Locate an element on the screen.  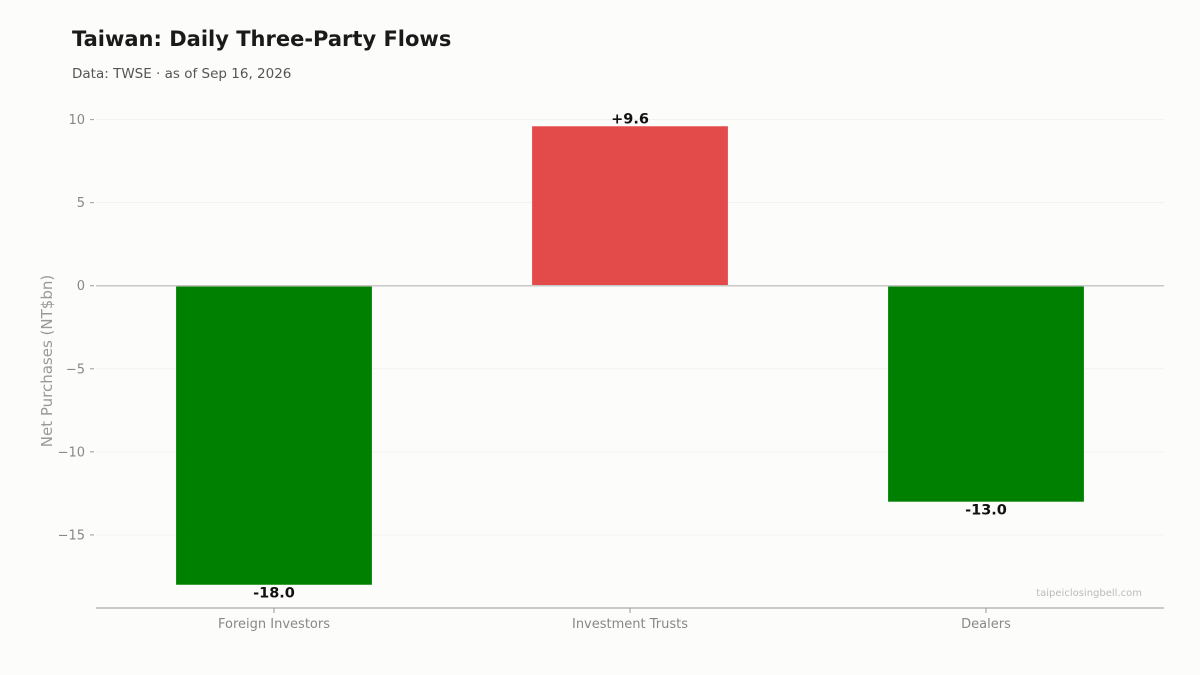
chart-subtitle: Data: TWSE · as of Sep 16, 2026 is located at coordinates (182, 74).